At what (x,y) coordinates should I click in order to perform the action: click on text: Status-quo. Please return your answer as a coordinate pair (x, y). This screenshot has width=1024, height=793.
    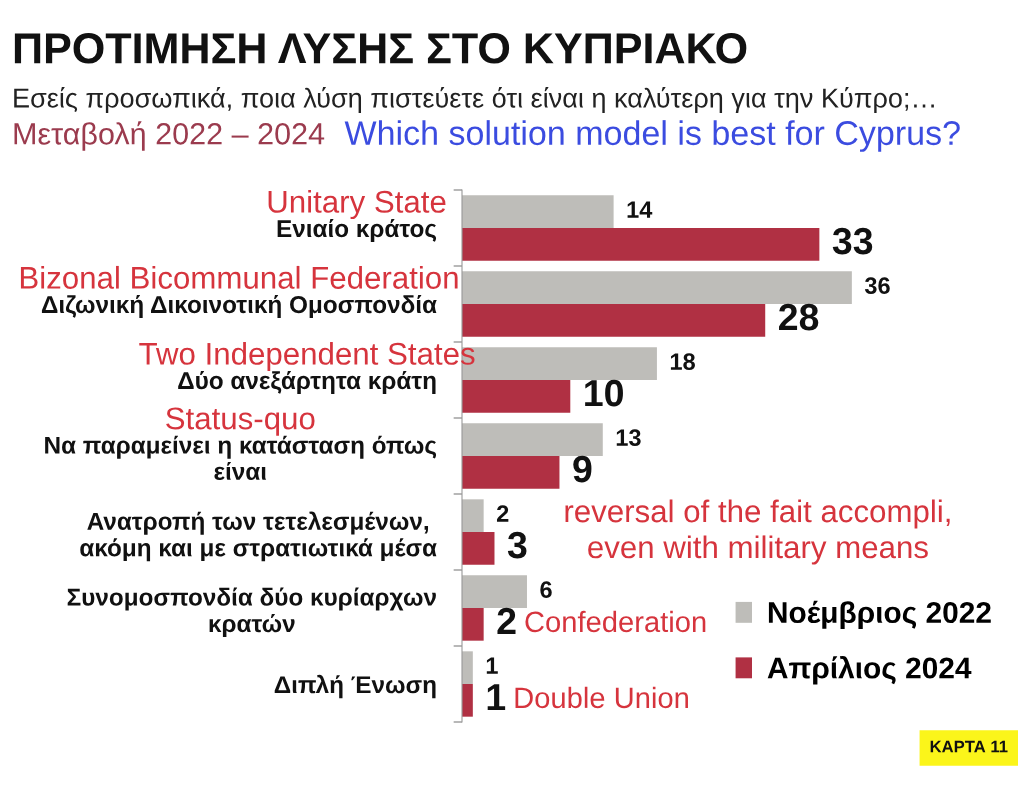
    Looking at the image, I should click on (240, 421).